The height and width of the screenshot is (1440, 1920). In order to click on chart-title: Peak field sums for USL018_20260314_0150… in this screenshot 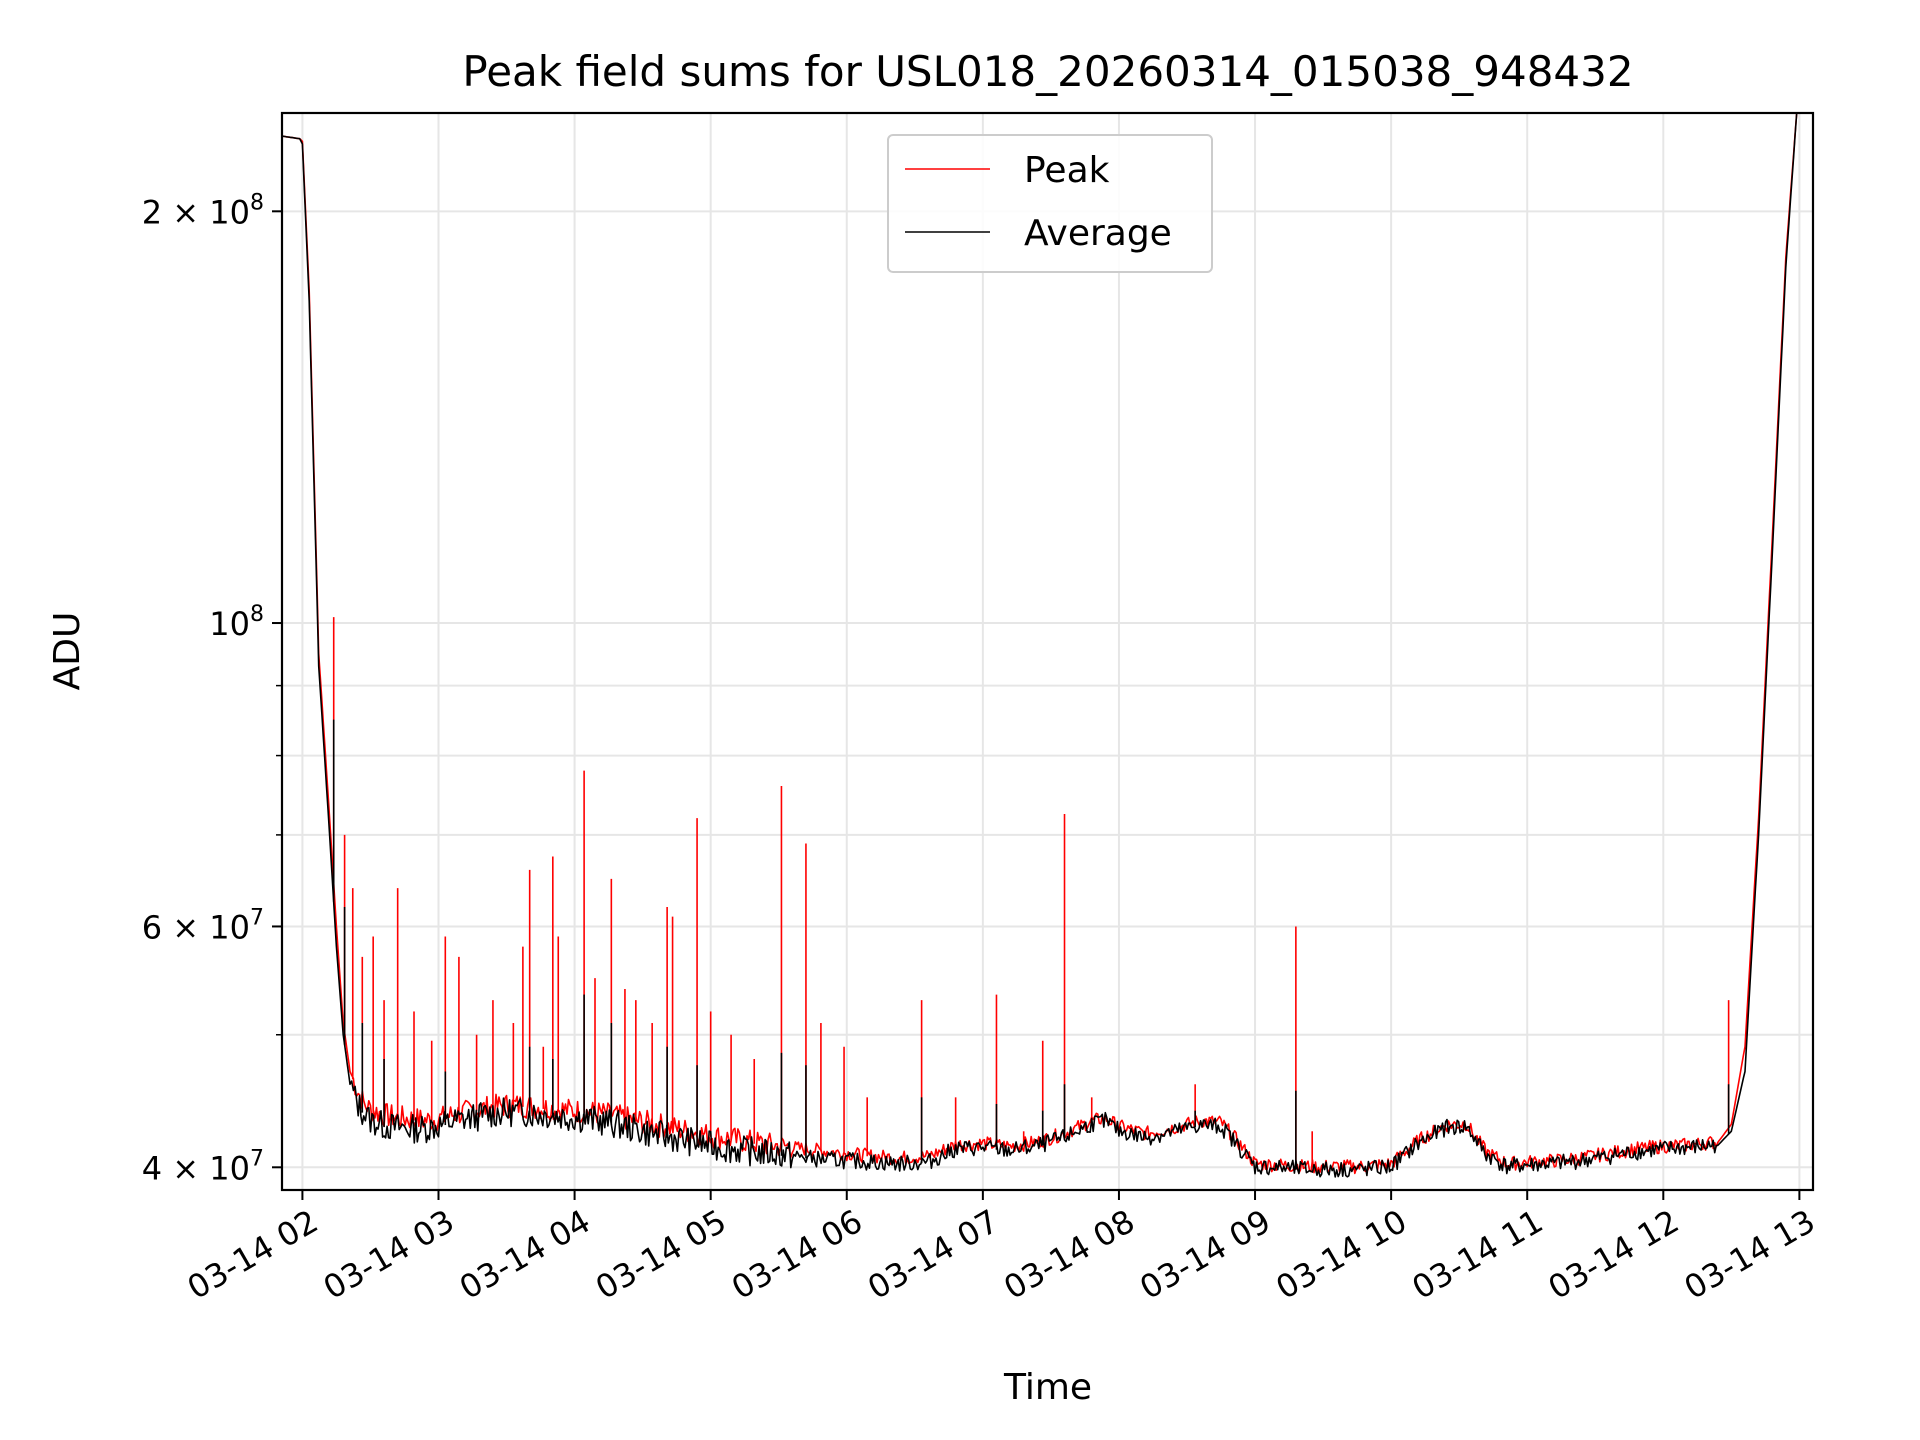, I will do `click(1047, 71)`.